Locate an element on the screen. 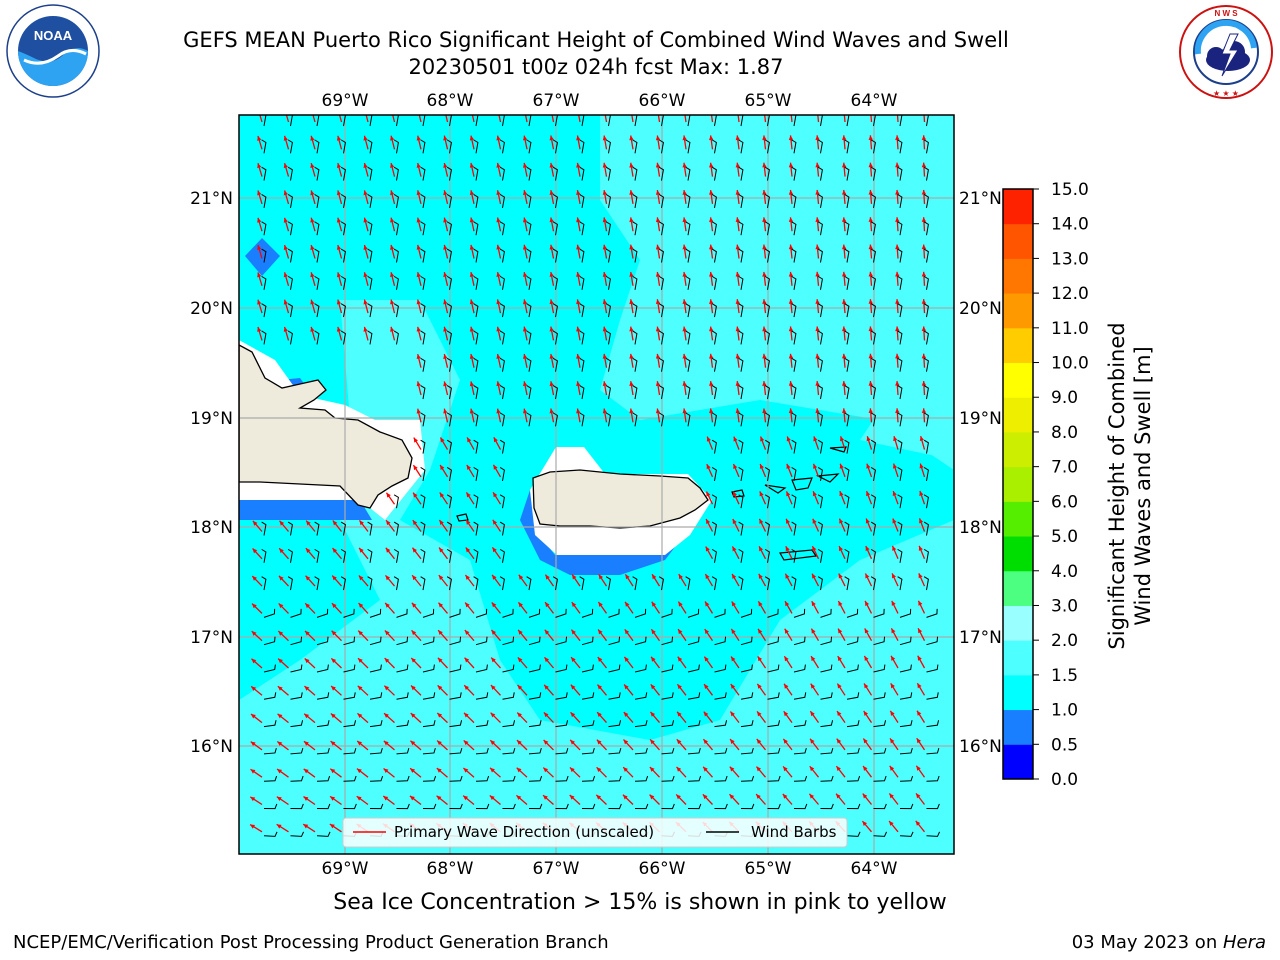 The image size is (1280, 960). colorbar-tick-label: 7.0 is located at coordinates (1064, 468).